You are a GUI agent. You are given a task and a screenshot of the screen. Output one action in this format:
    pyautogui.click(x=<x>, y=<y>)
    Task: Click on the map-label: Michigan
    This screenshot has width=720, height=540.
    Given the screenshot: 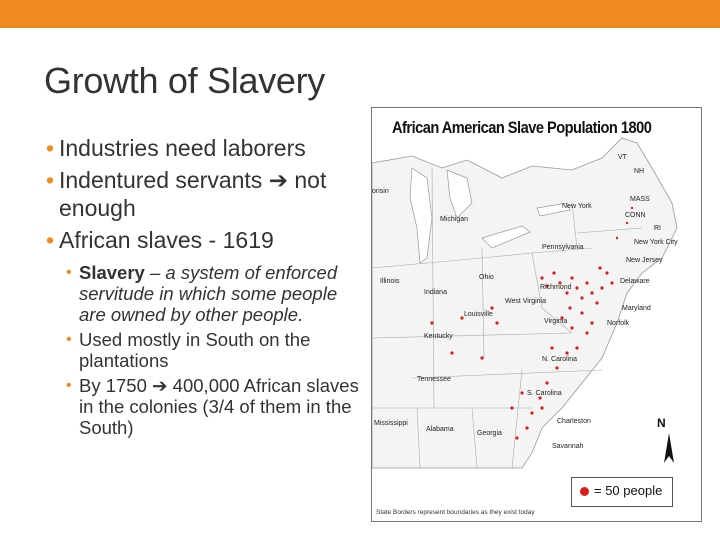 What is the action you would take?
    pyautogui.click(x=454, y=219)
    